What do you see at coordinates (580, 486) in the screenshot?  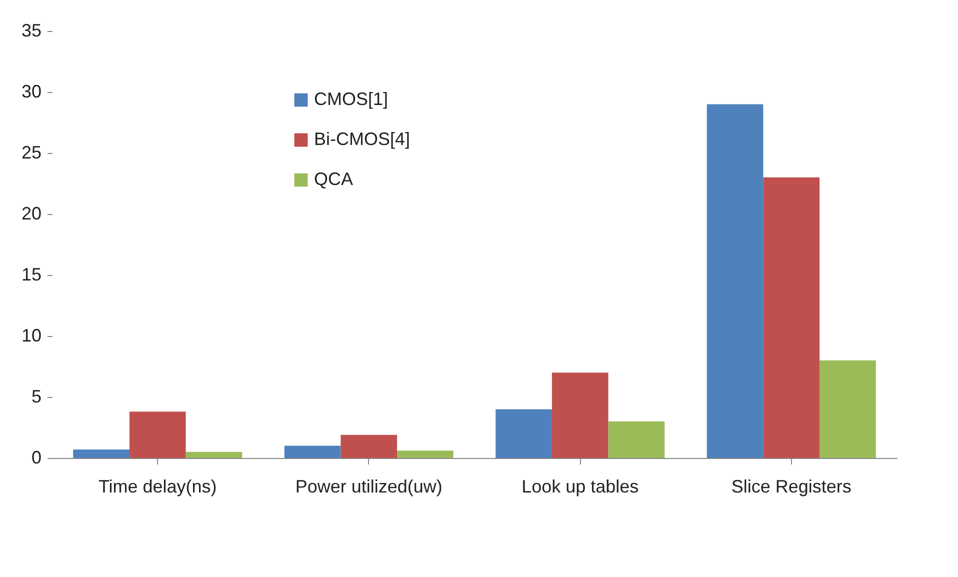 I see `x-tick-label: Look up tables` at bounding box center [580, 486].